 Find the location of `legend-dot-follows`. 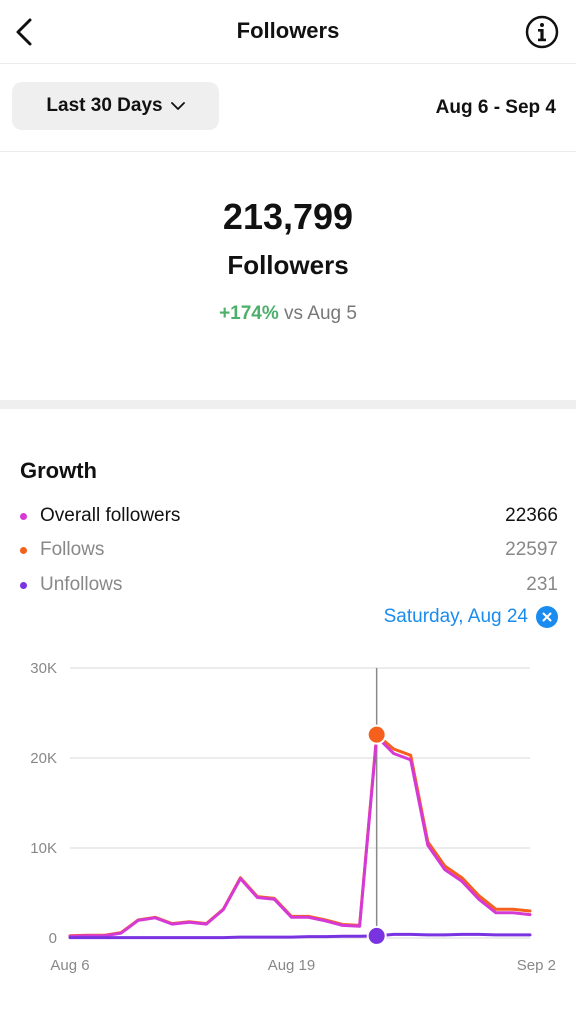

legend-dot-follows is located at coordinates (23, 550).